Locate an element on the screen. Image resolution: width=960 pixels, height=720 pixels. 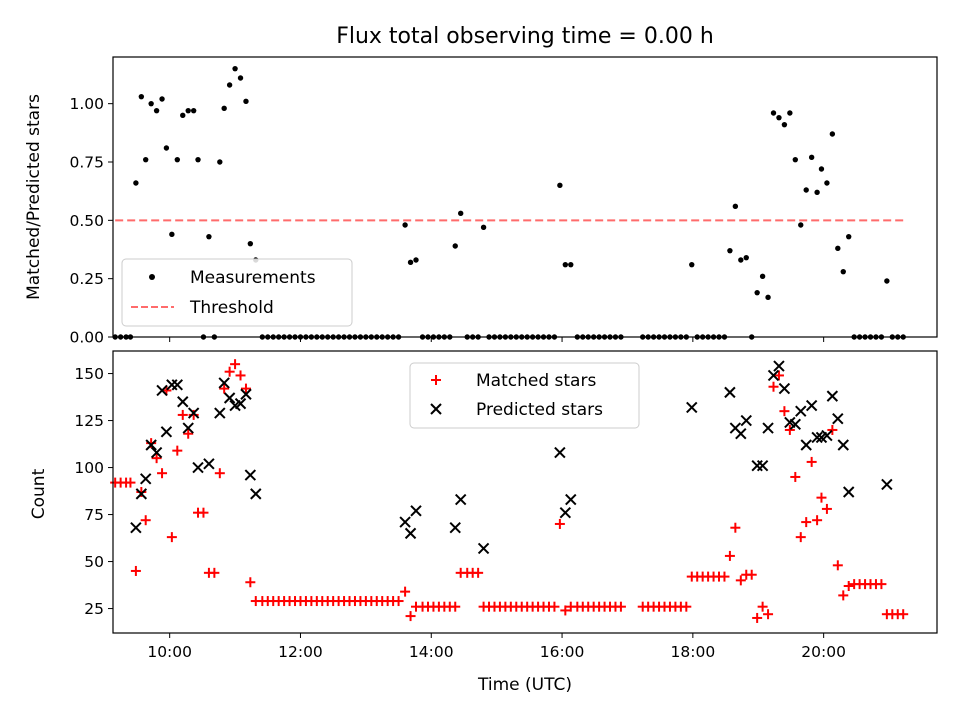
bottom-legend-box is located at coordinates (524, 395).